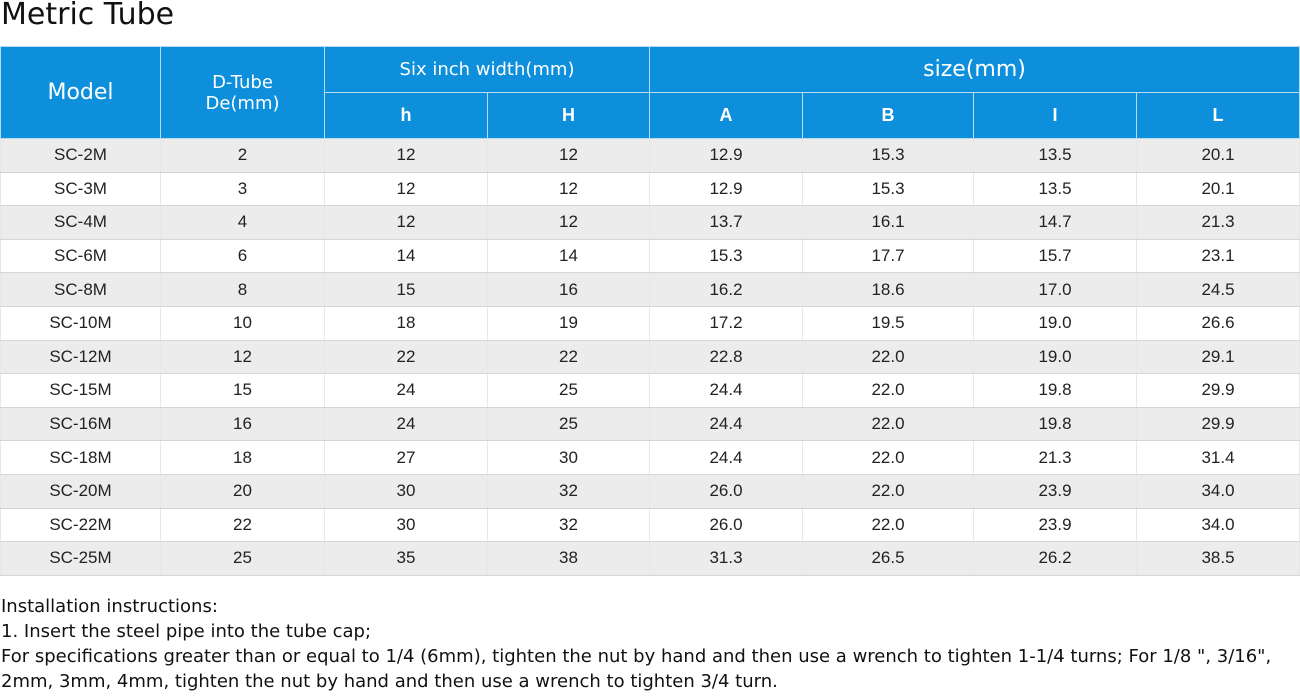 The height and width of the screenshot is (700, 1300). I want to click on cell-h-small: 35, so click(406, 558).